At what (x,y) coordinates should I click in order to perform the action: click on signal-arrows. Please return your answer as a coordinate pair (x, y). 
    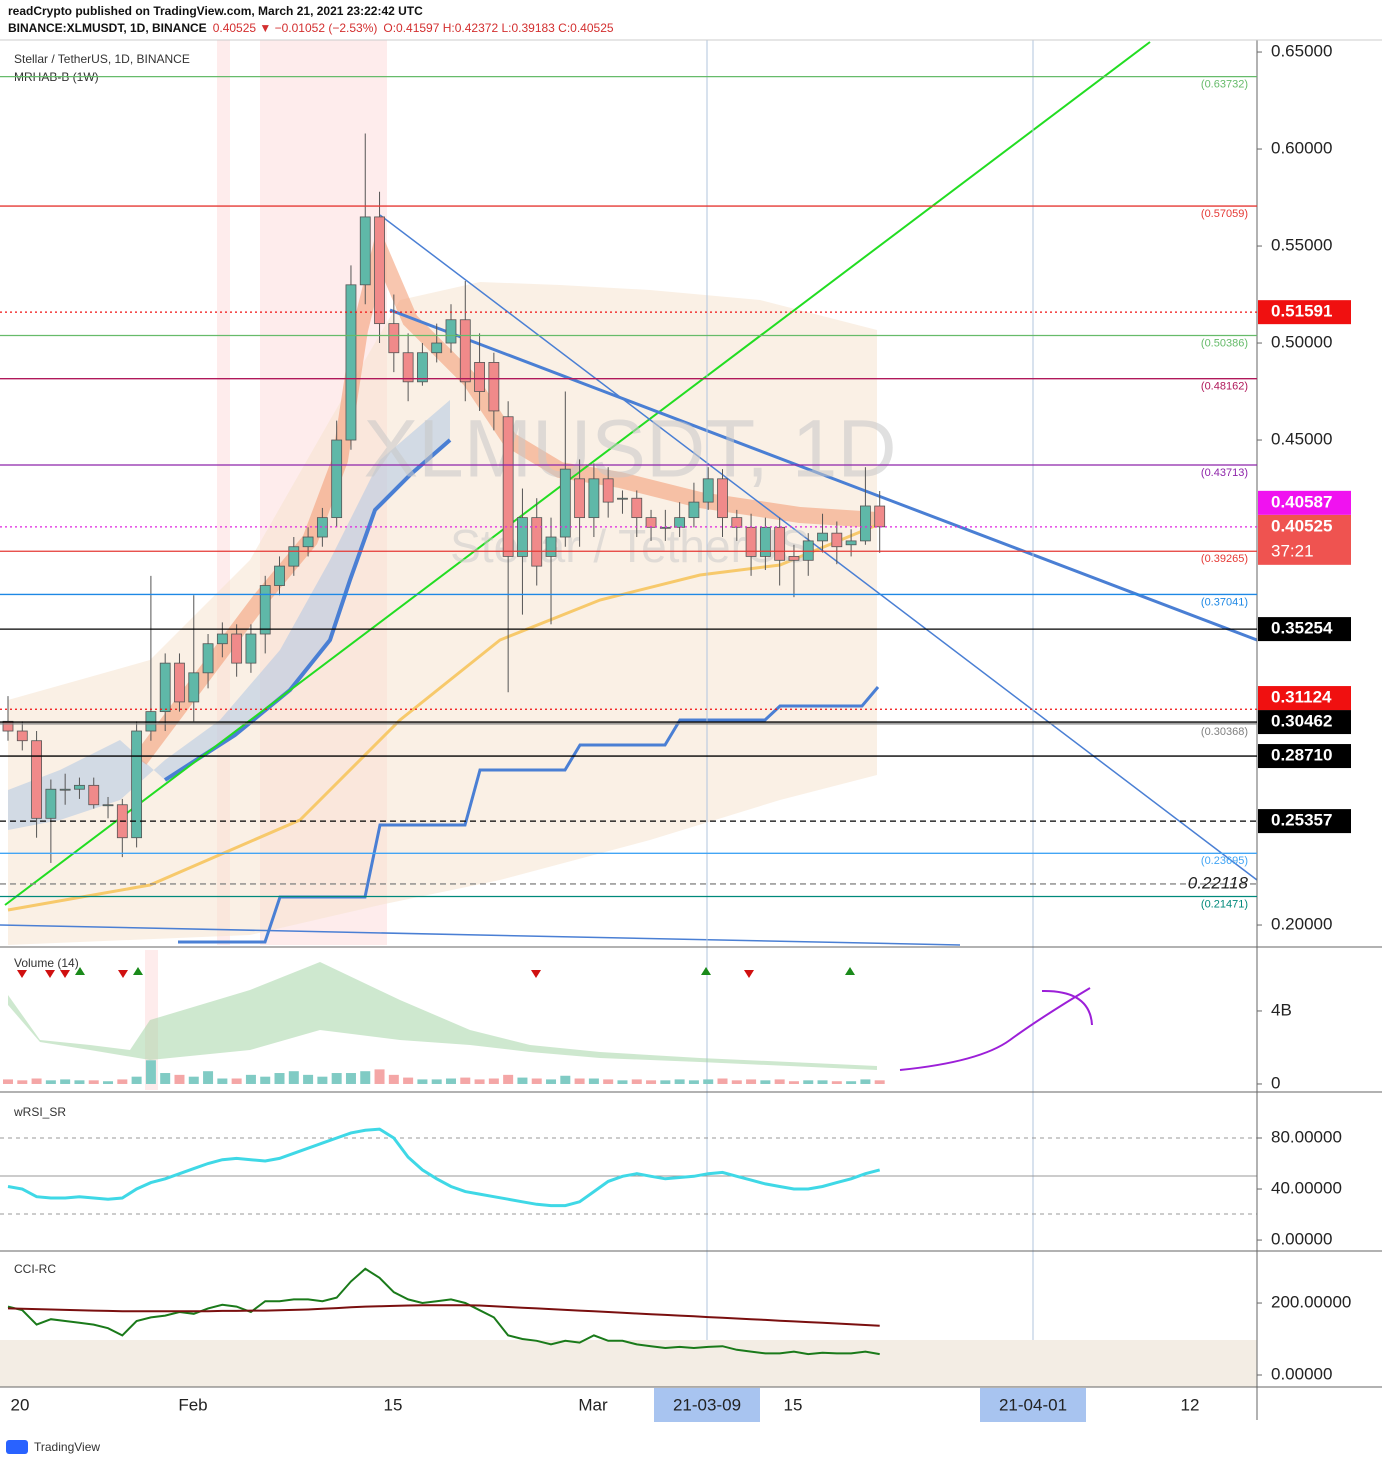
    Looking at the image, I should click on (385, 974).